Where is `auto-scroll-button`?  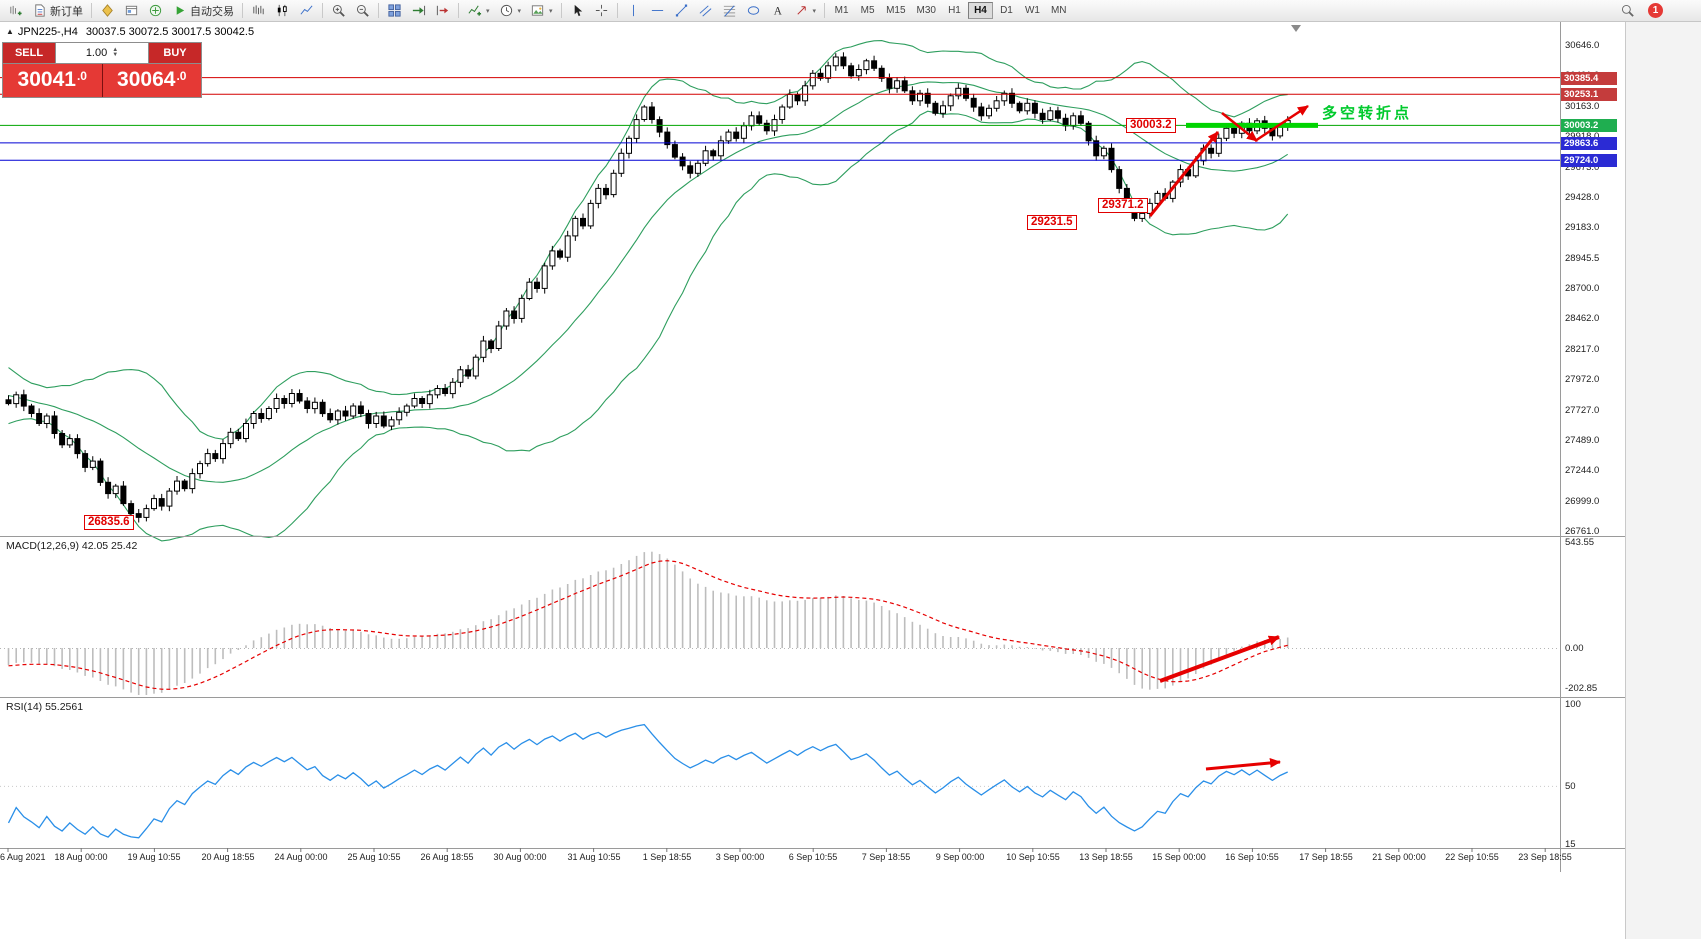 auto-scroll-button is located at coordinates (418, 11).